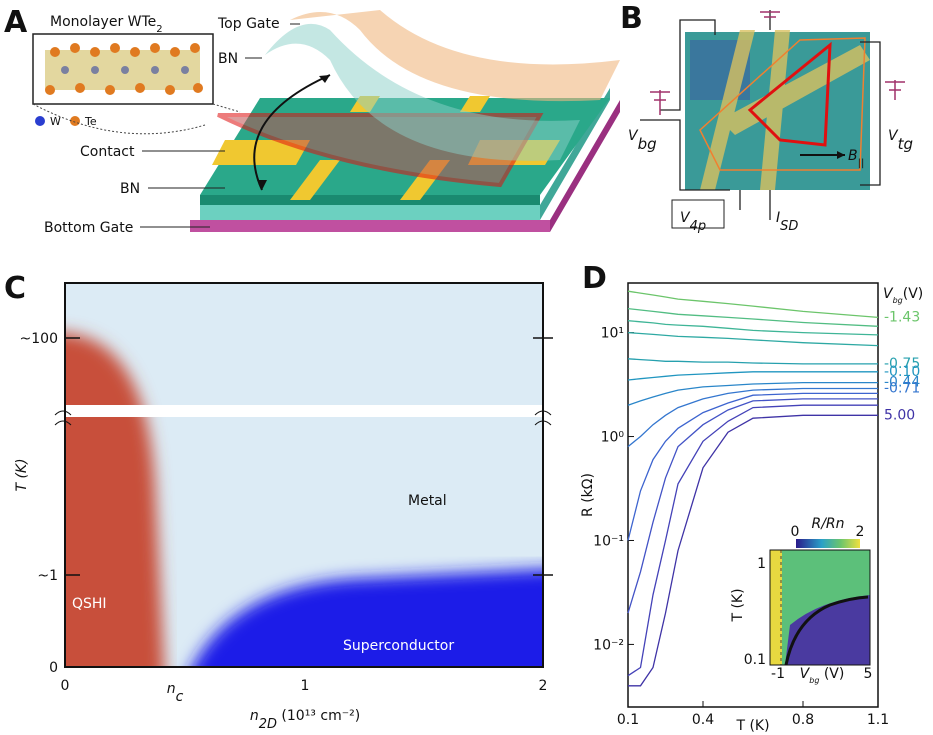  Describe the element at coordinates (543, 686) in the screenshot. I see `x-tick-label: 2` at that location.